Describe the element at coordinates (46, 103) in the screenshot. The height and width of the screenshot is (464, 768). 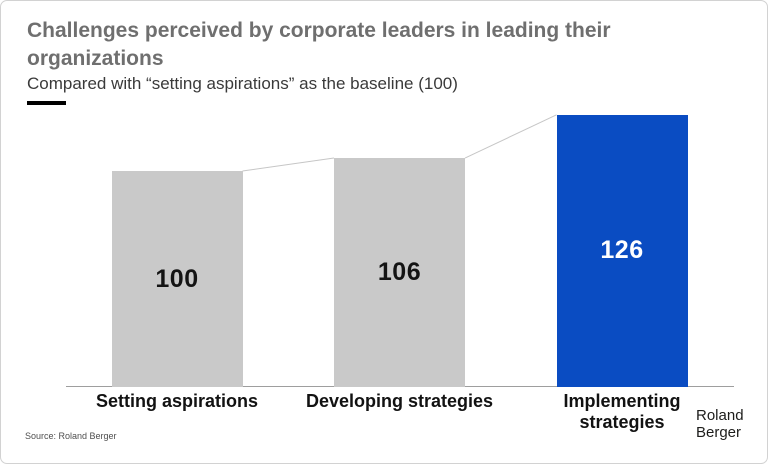
I see `title-underline-dash` at that location.